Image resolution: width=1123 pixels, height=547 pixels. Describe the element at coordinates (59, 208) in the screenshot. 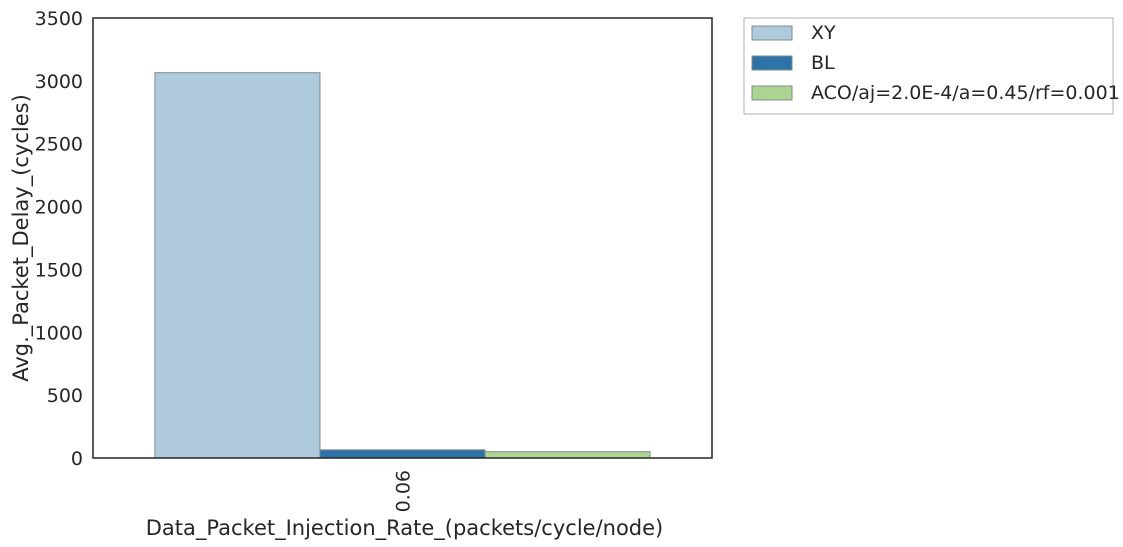

I see `y-tick-label: 2000` at that location.